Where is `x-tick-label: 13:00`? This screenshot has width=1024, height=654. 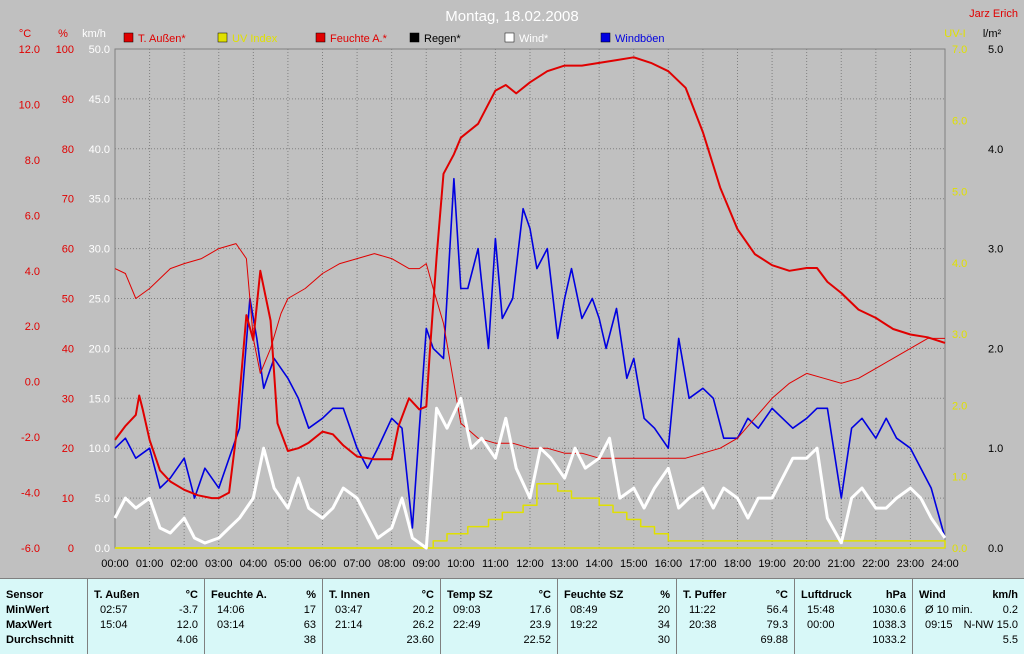
x-tick-label: 13:00 is located at coordinates (565, 564).